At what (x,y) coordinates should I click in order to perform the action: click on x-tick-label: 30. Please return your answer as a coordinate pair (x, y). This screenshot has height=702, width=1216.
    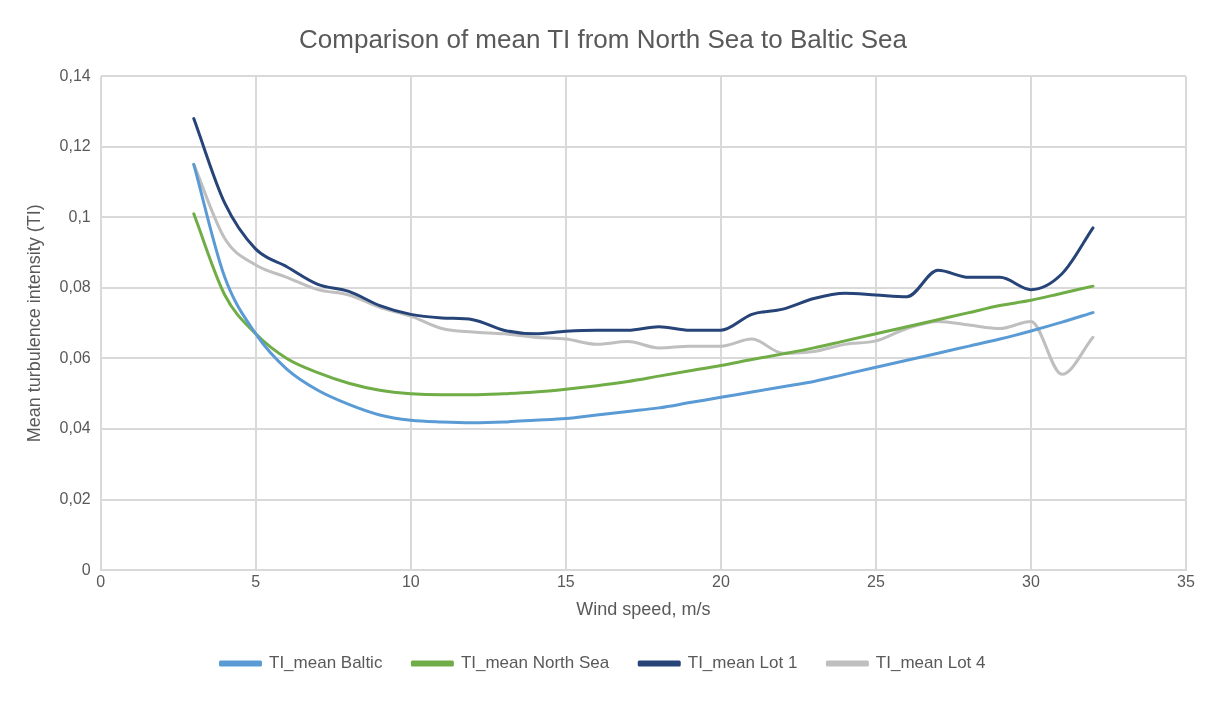
    Looking at the image, I should click on (1031, 582).